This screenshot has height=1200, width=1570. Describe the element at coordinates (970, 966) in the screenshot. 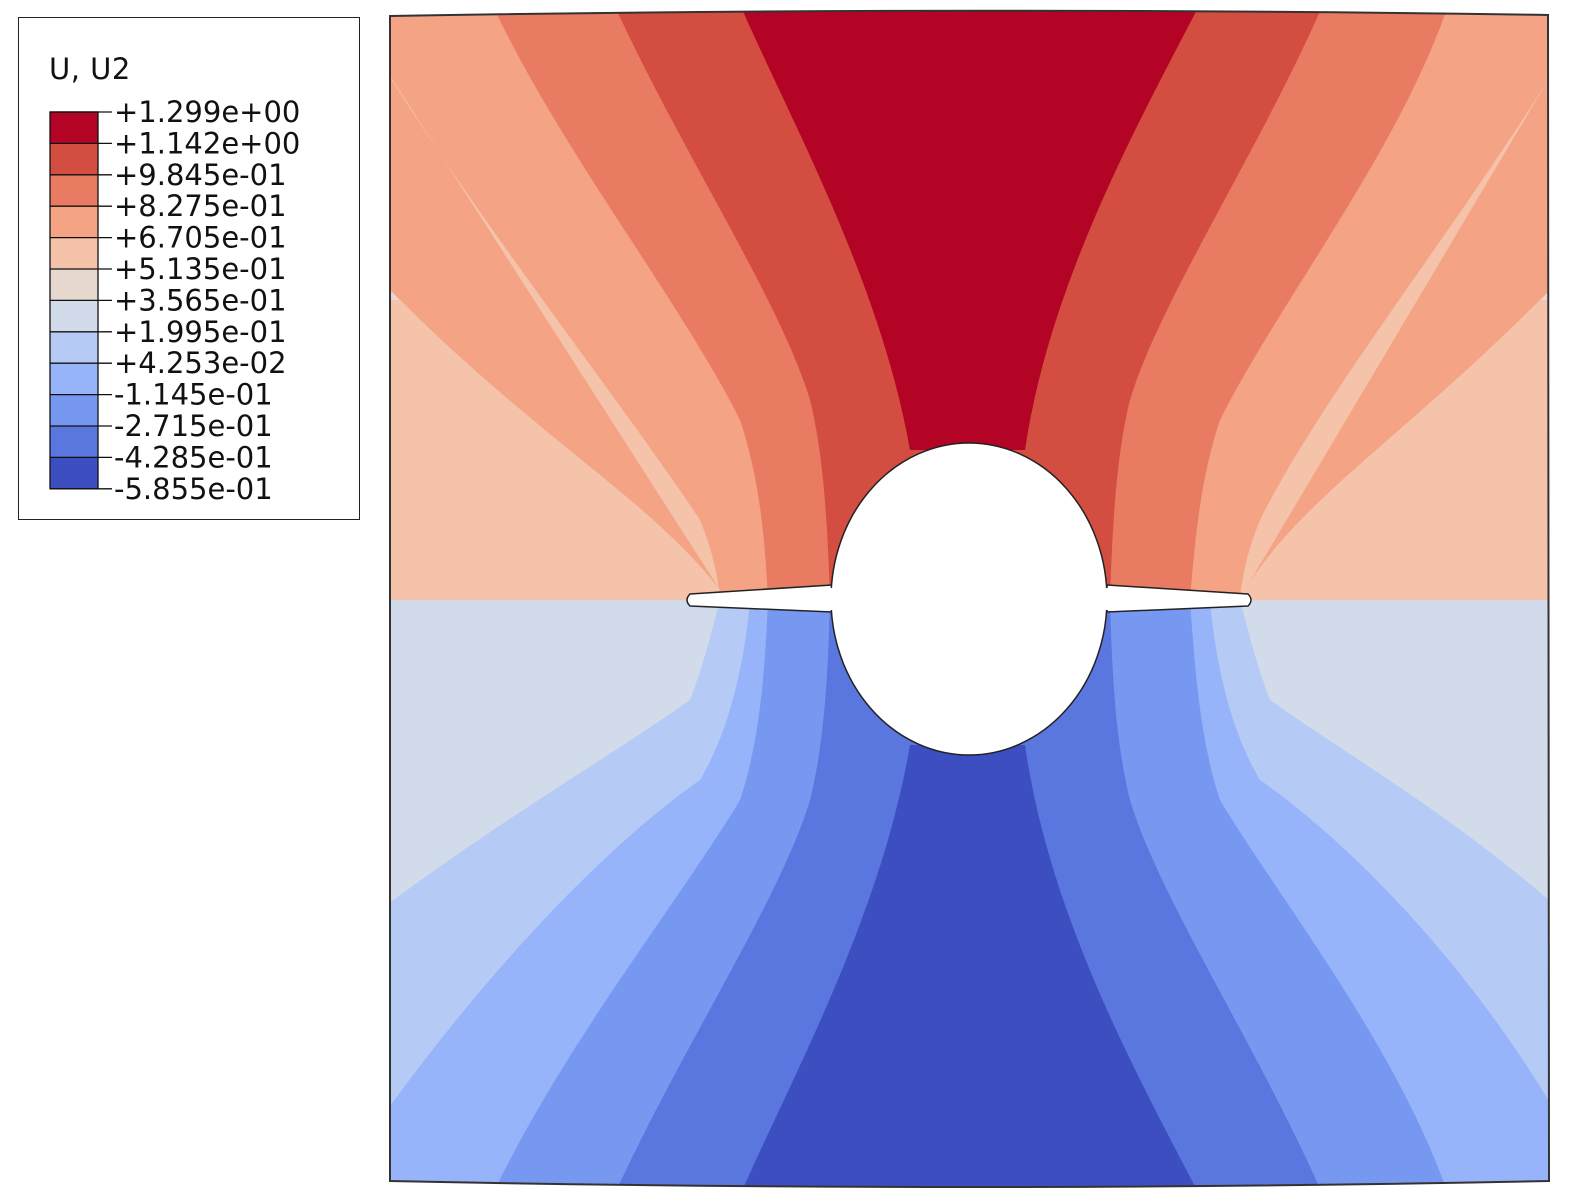

I see `band-lower-m5855` at that location.